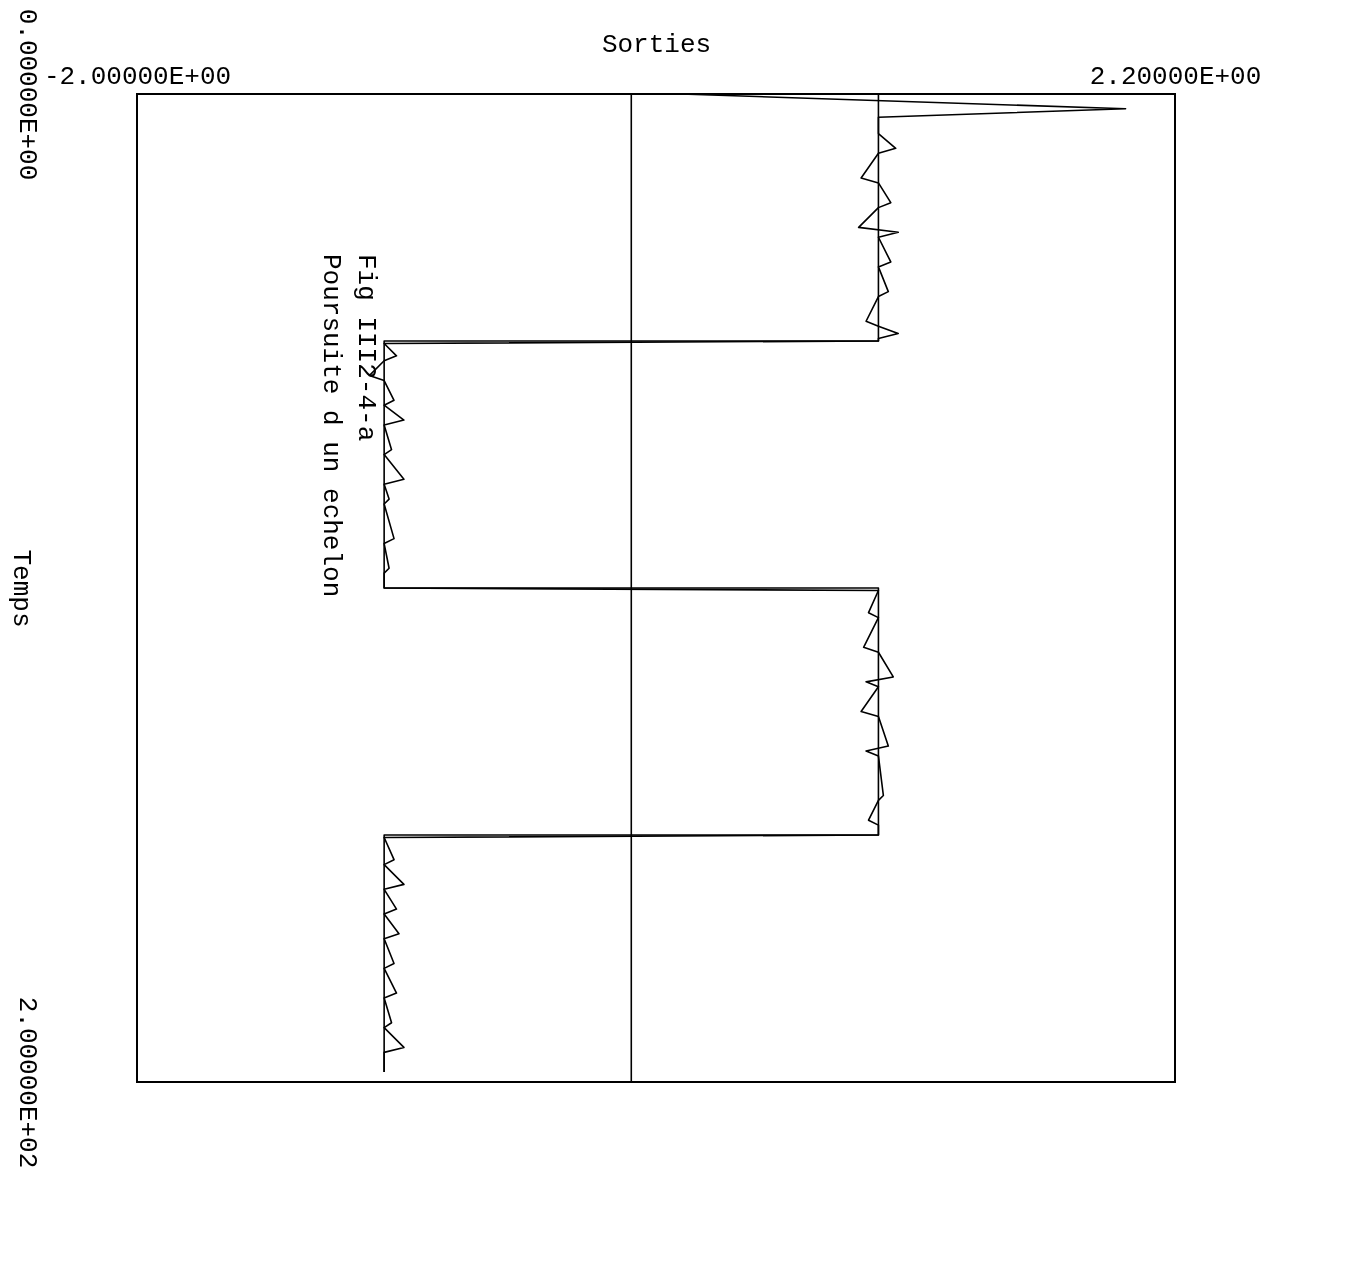 The width and height of the screenshot is (1351, 1268). What do you see at coordinates (20, 588) in the screenshot?
I see `y-axis-title: Temps` at bounding box center [20, 588].